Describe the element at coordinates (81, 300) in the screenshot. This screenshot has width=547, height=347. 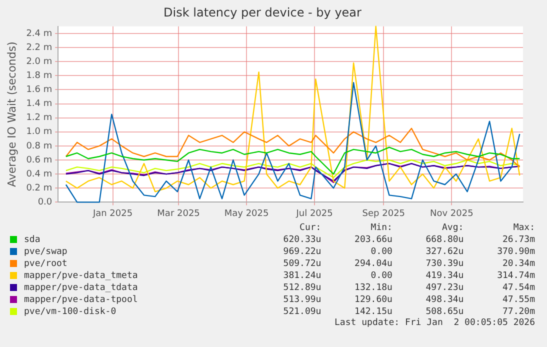
I see `legend-label: mapper/pve-data-tpool` at that location.